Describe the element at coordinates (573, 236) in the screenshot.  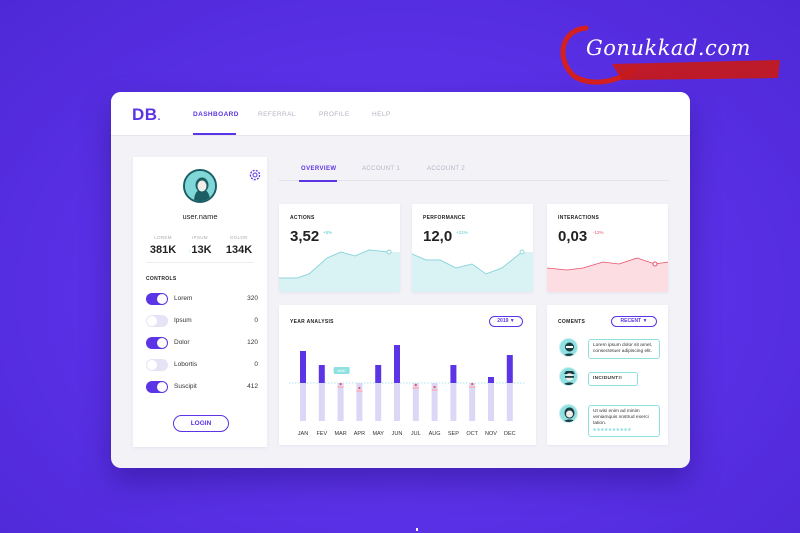
I see `metric-value: 0,03` at that location.